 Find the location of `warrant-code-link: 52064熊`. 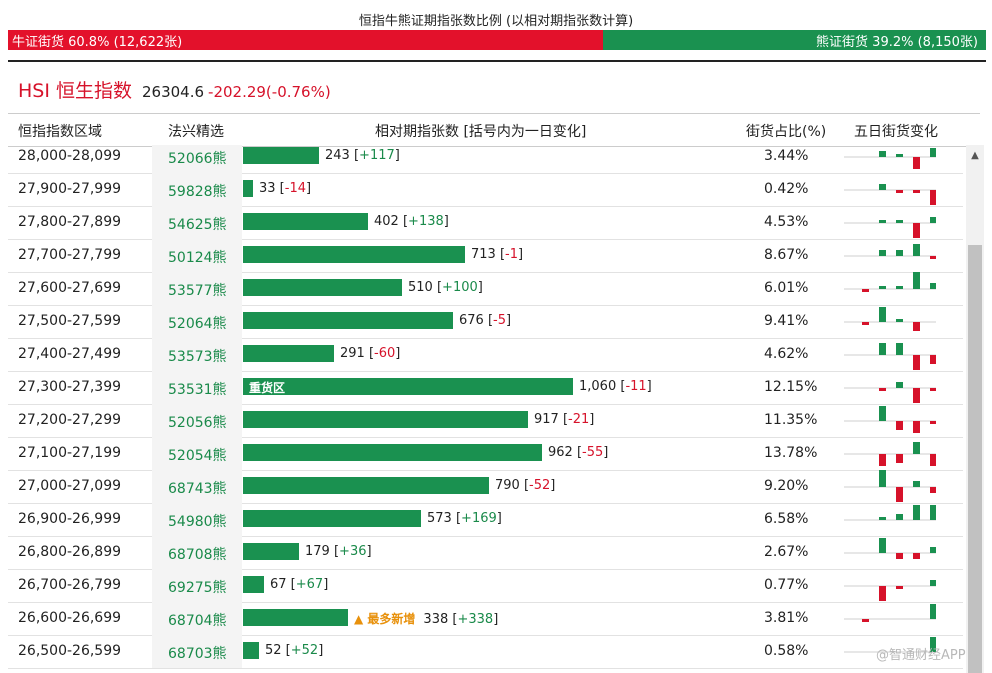

warrant-code-link: 52064熊 is located at coordinates (197, 321).